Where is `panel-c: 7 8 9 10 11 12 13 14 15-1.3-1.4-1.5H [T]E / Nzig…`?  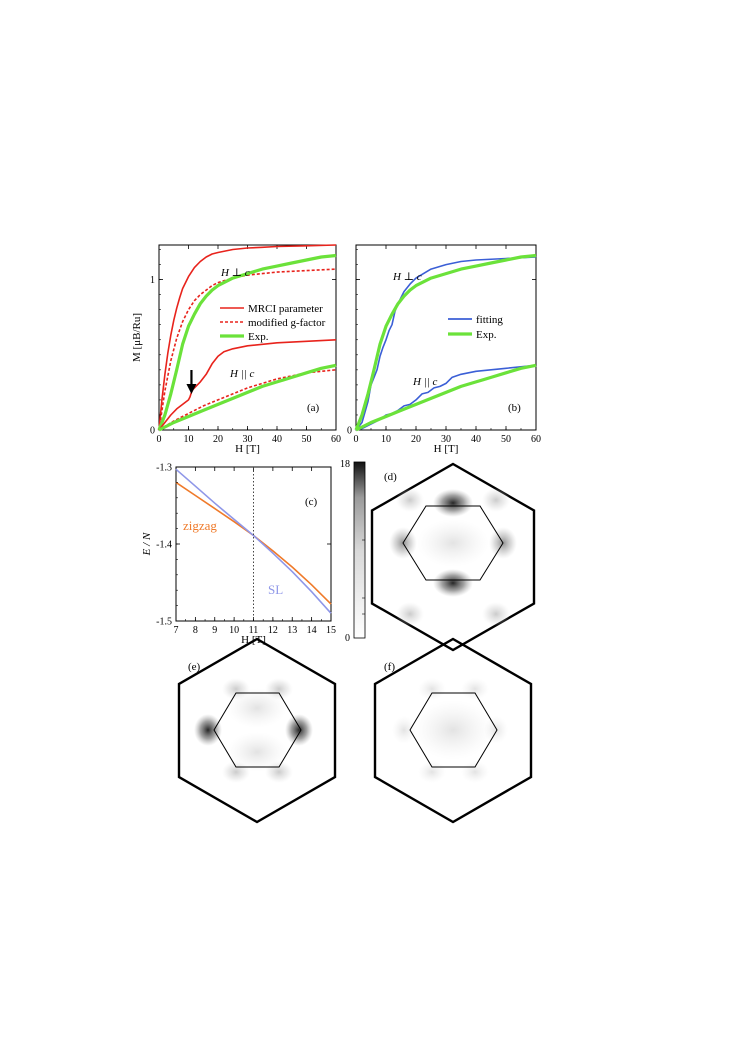
panel-c: 7 8 9 10 11 12 13 14 15-1.3-1.4-1.5H [T]E / Nzig… is located at coordinates (238, 555).